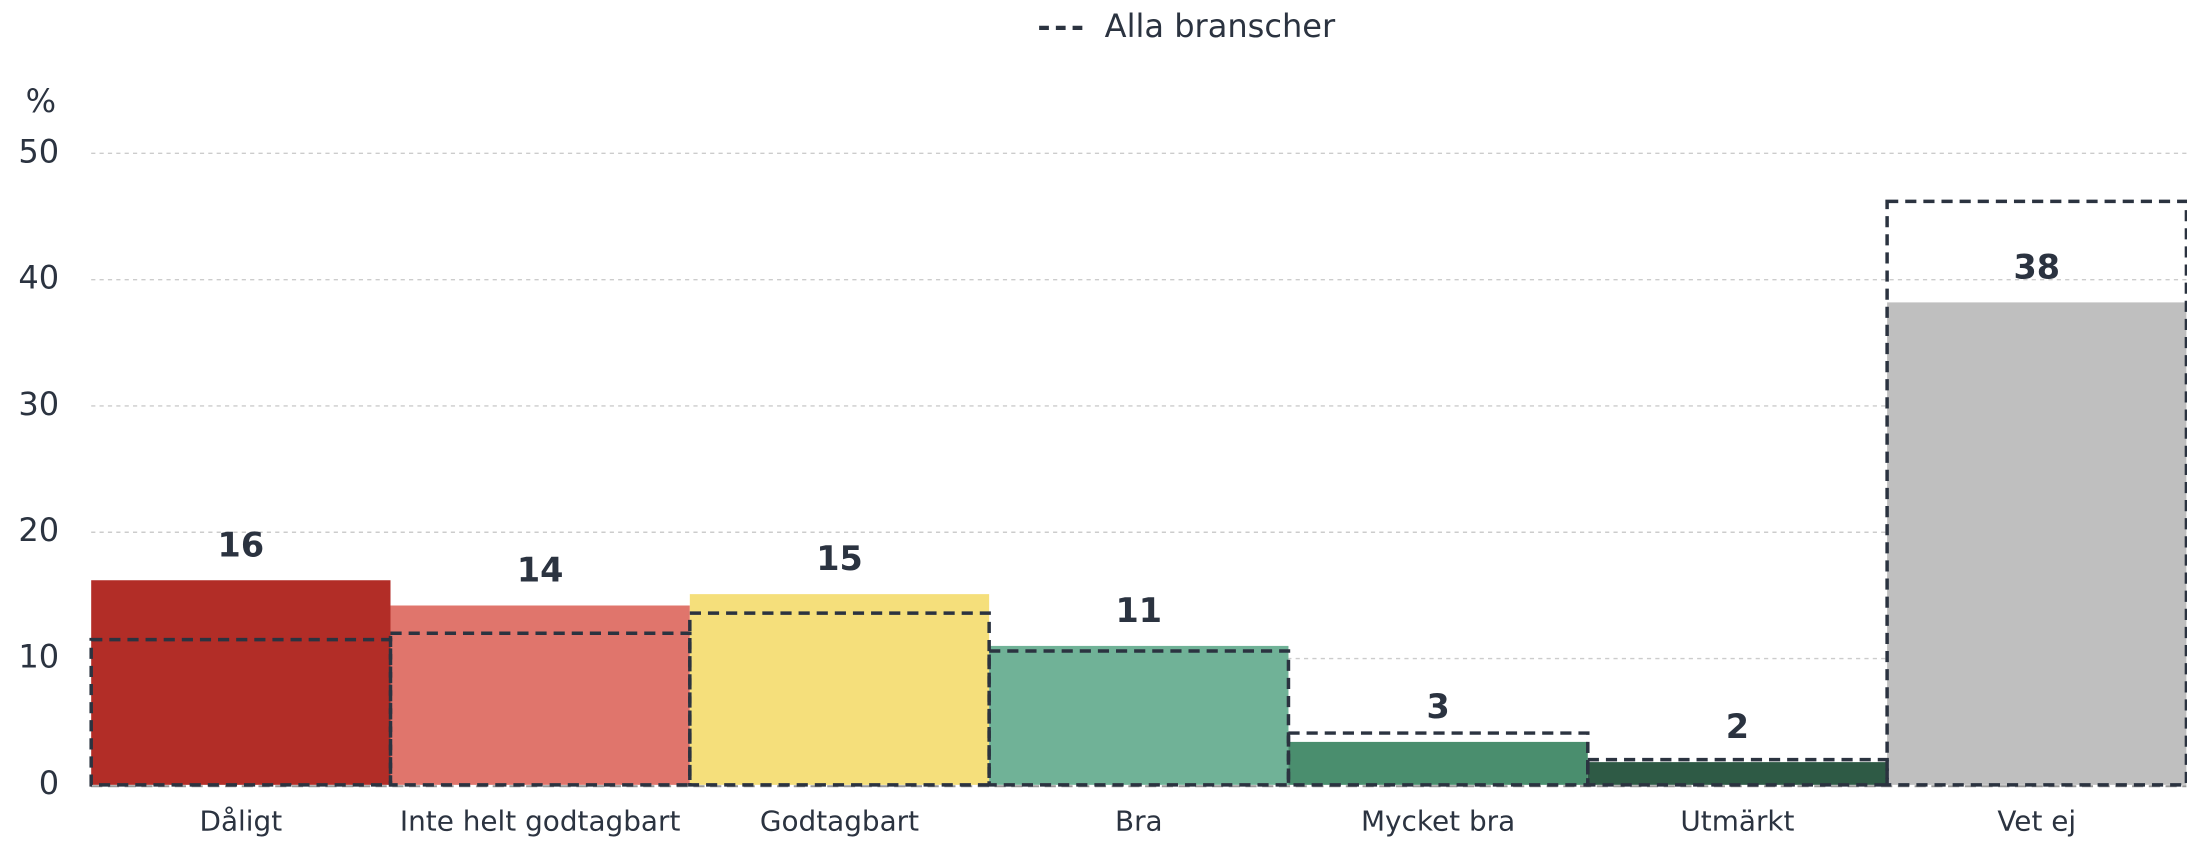 This screenshot has height=842, width=2187. Describe the element at coordinates (1438, 820) in the screenshot. I see `x-tick-label: Mycket bra` at that location.